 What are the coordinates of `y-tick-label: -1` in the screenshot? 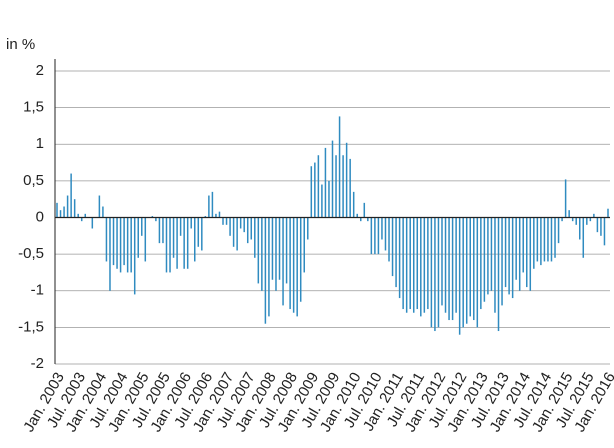 It's located at (37, 290).